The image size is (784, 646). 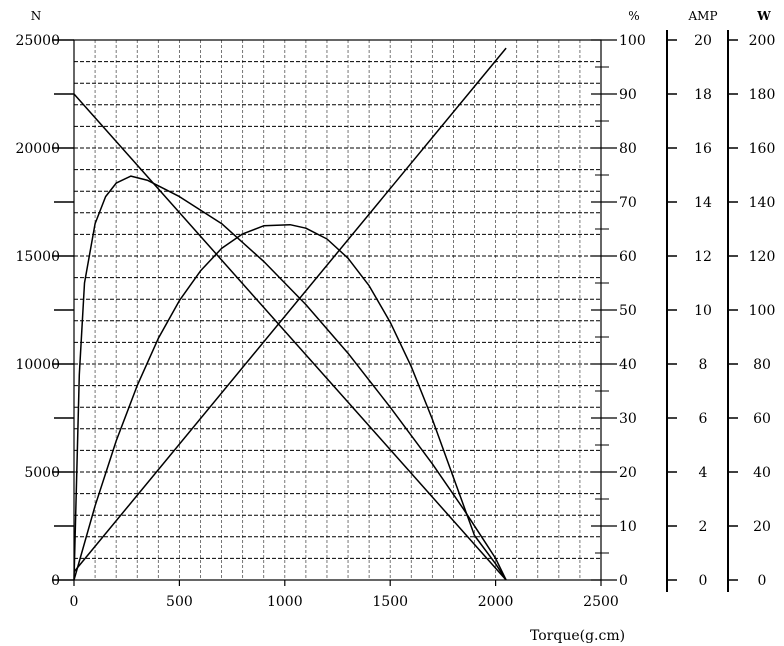 What do you see at coordinates (632, 41) in the screenshot?
I see `efficiency-tick-label: 100` at bounding box center [632, 41].